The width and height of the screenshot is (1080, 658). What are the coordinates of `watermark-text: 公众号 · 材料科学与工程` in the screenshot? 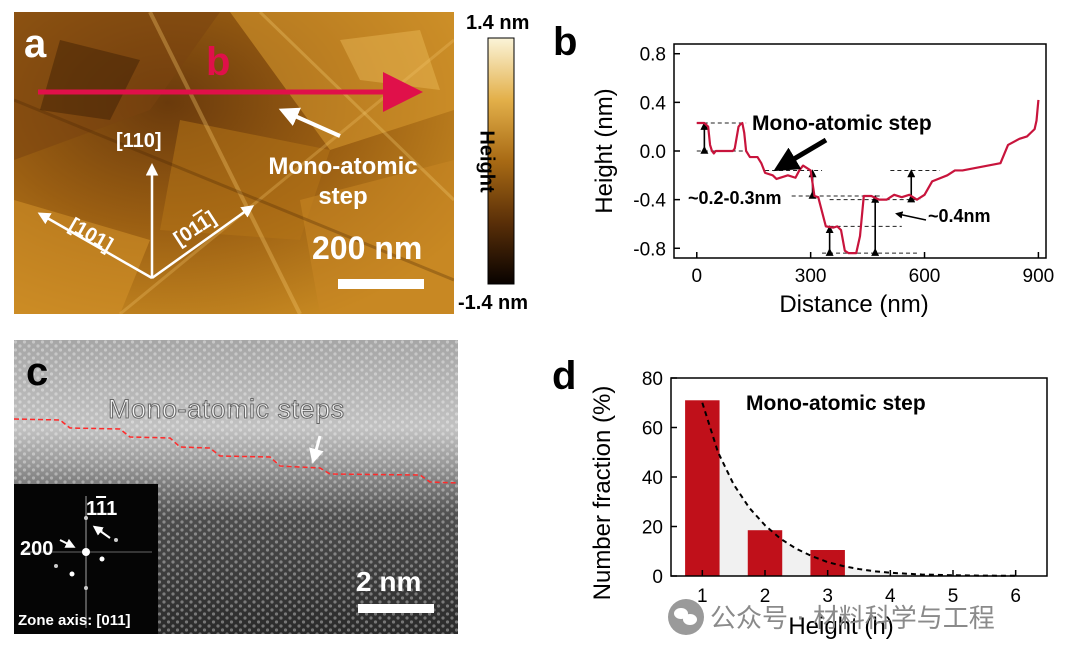 It's located at (852, 619).